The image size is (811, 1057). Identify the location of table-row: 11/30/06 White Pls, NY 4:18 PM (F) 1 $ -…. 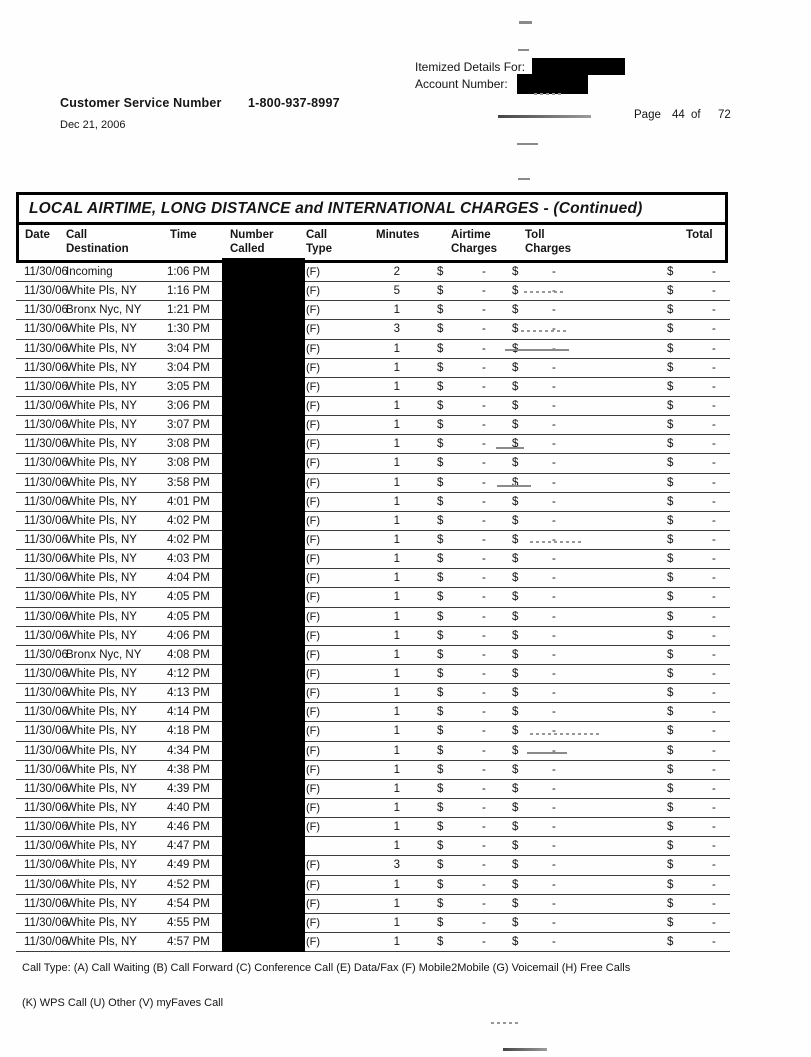
(373, 732).